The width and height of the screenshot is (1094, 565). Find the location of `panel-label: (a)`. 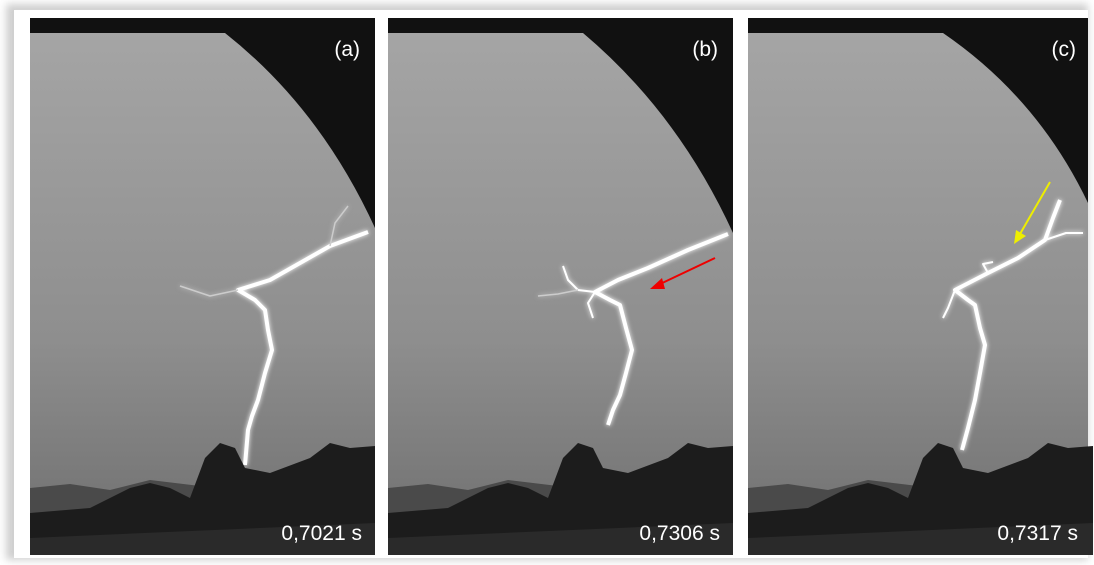

panel-label: (a) is located at coordinates (347, 49).